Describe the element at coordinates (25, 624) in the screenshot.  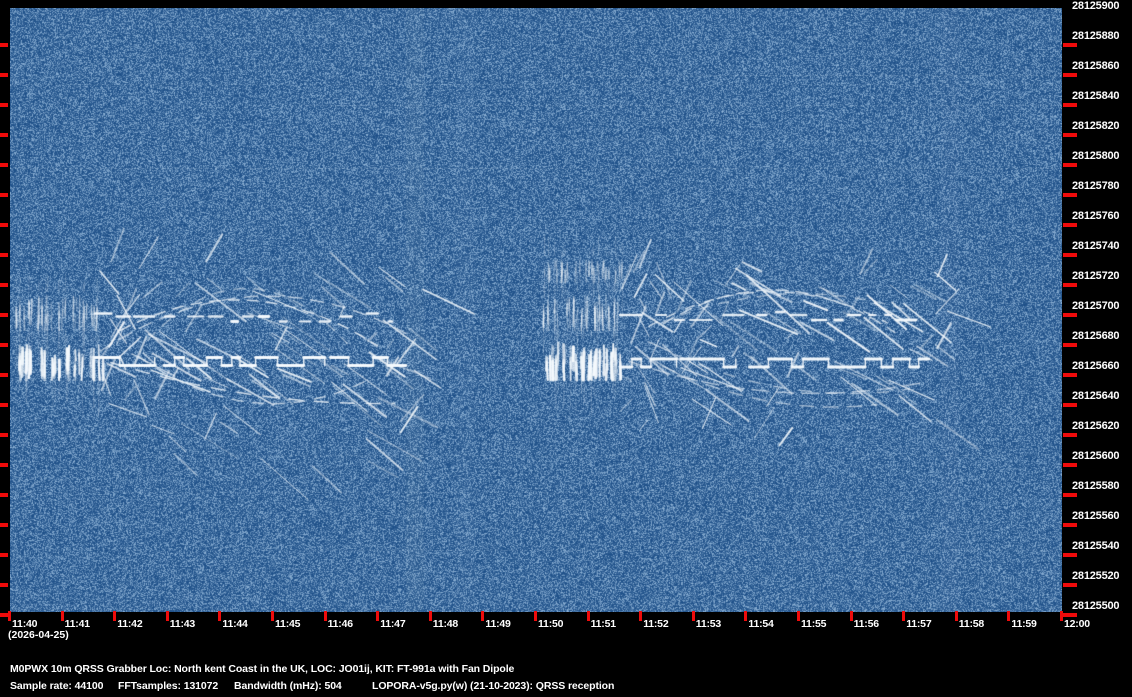
I see `time-label: 11:40` at that location.